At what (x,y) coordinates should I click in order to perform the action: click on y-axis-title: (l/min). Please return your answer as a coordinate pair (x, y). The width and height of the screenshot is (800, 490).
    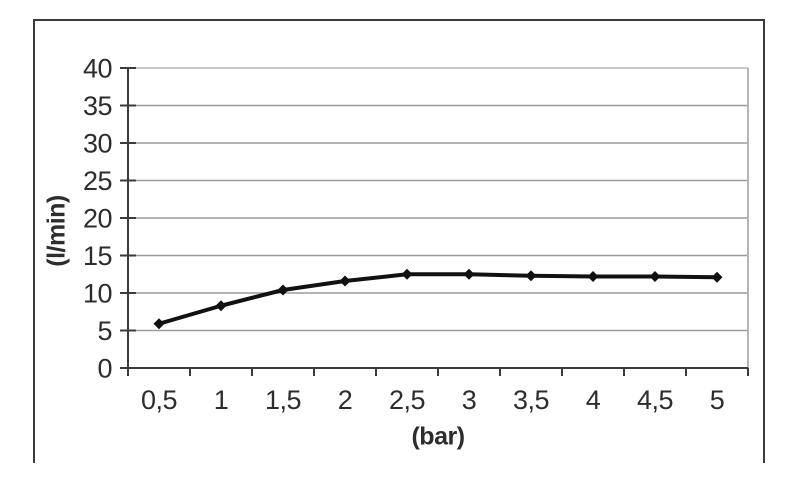
    Looking at the image, I should click on (56, 231).